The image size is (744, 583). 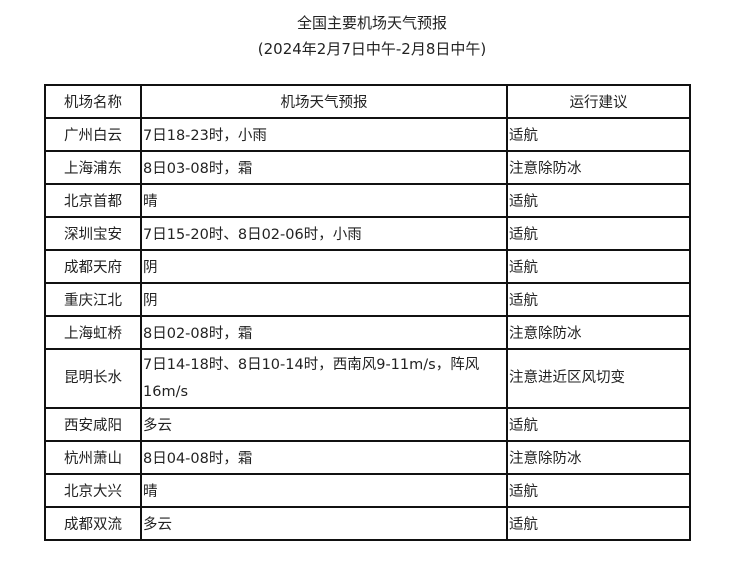 I want to click on forecast-cell: 7日18-23时，小雨, so click(x=324, y=134).